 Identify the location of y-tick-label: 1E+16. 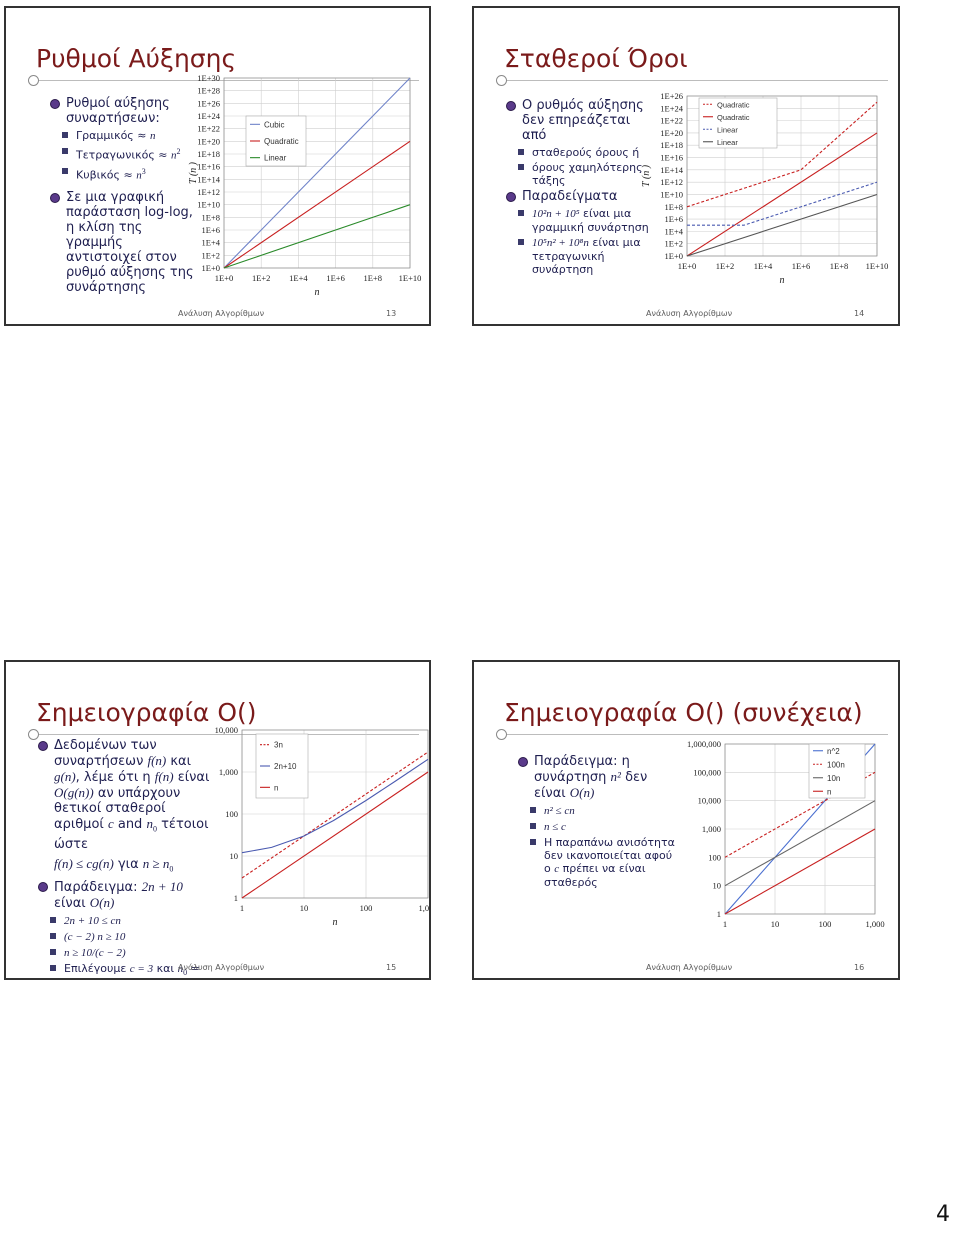
(671, 158).